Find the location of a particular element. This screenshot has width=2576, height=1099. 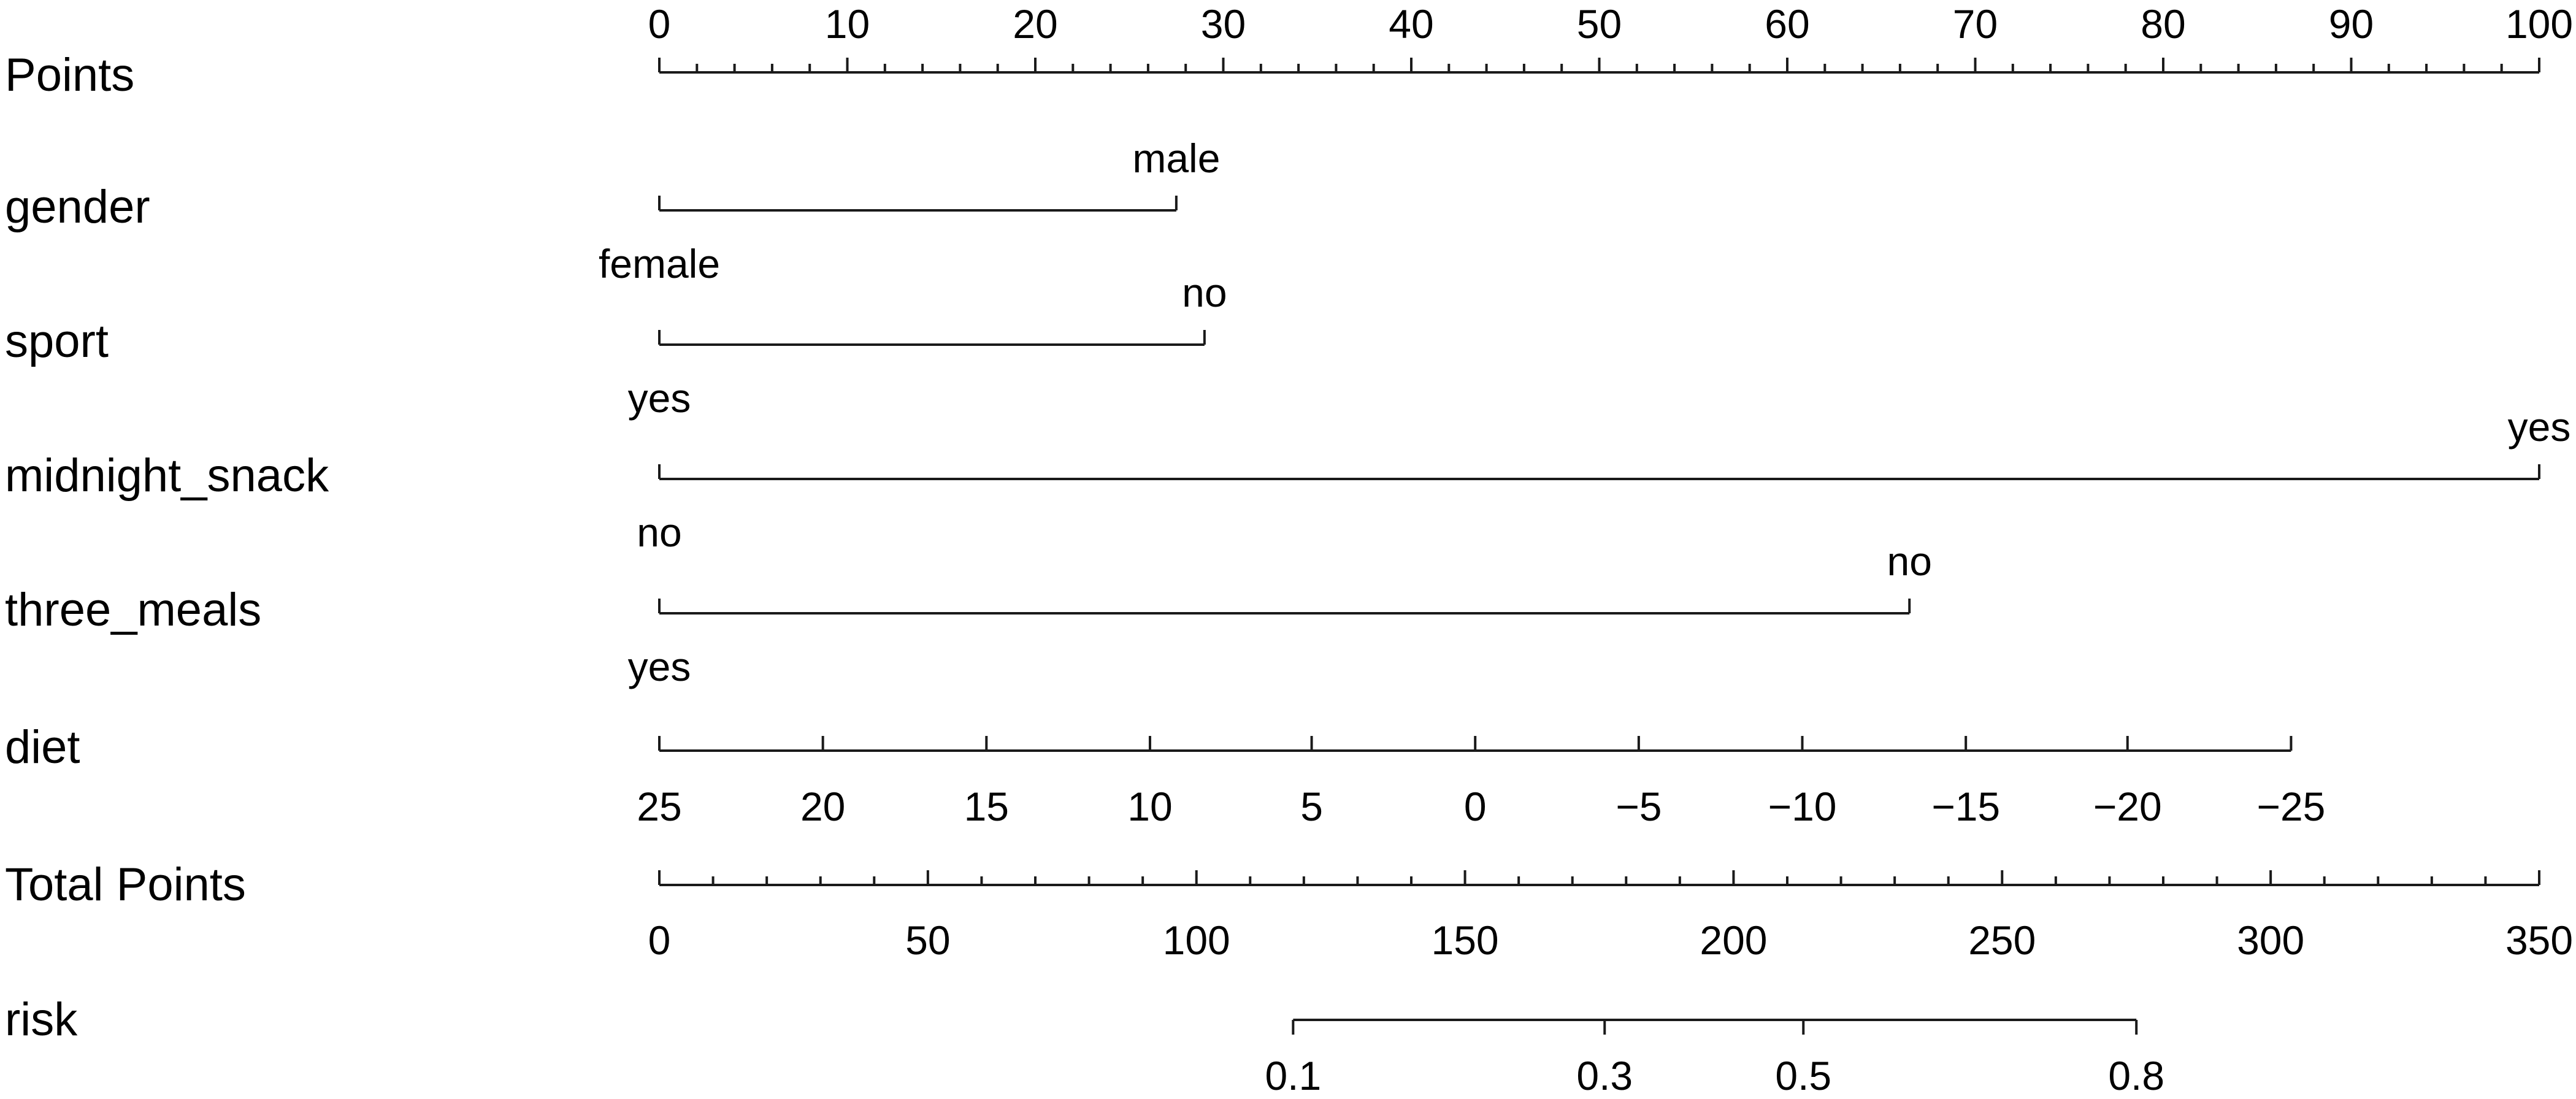

total-points-row-label: Total Points is located at coordinates (125, 885).